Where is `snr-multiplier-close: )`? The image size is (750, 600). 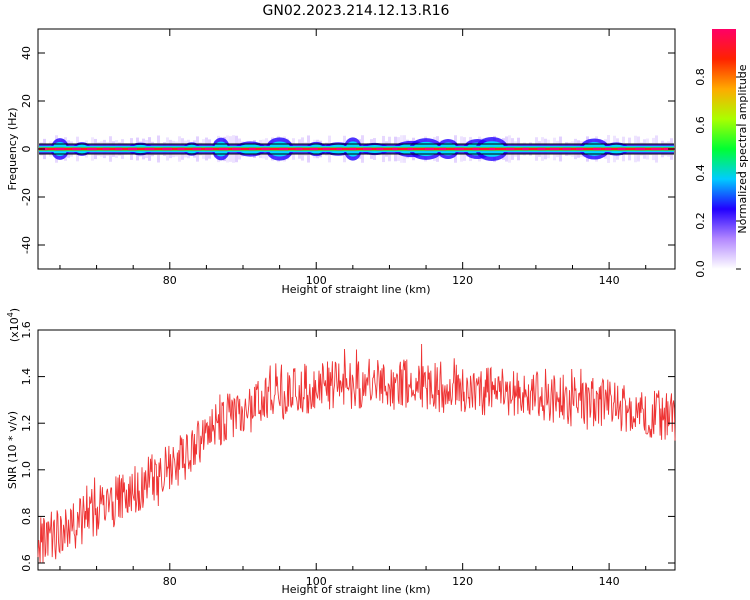 snr-multiplier-close: ) is located at coordinates (14, 310).